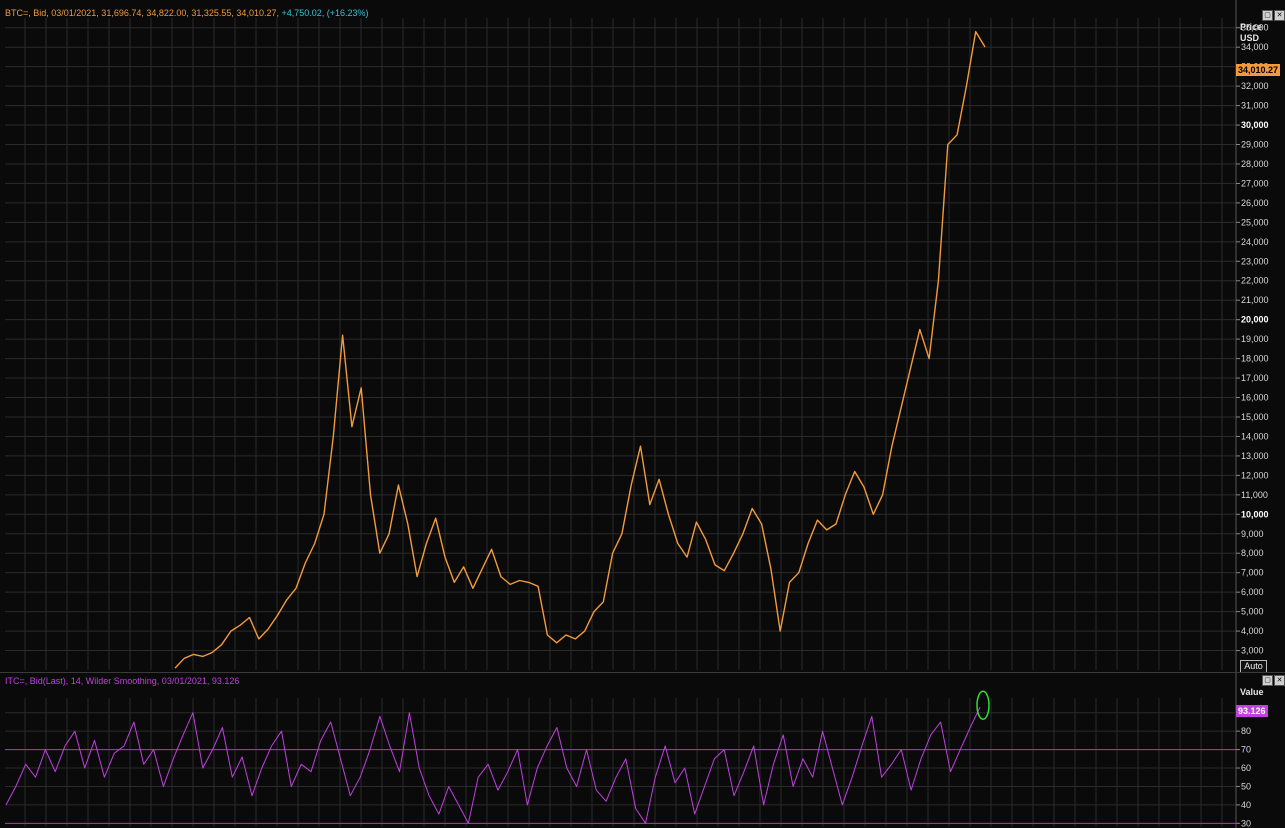 The image size is (1285, 828). I want to click on rsi-last-value: 93.126, so click(1252, 711).